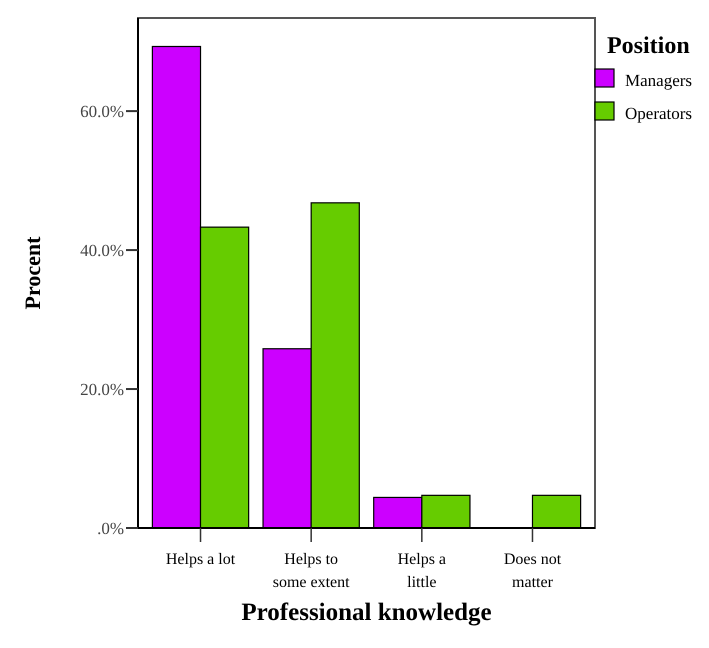  I want to click on y-tick-label: 60.0%, so click(102, 112).